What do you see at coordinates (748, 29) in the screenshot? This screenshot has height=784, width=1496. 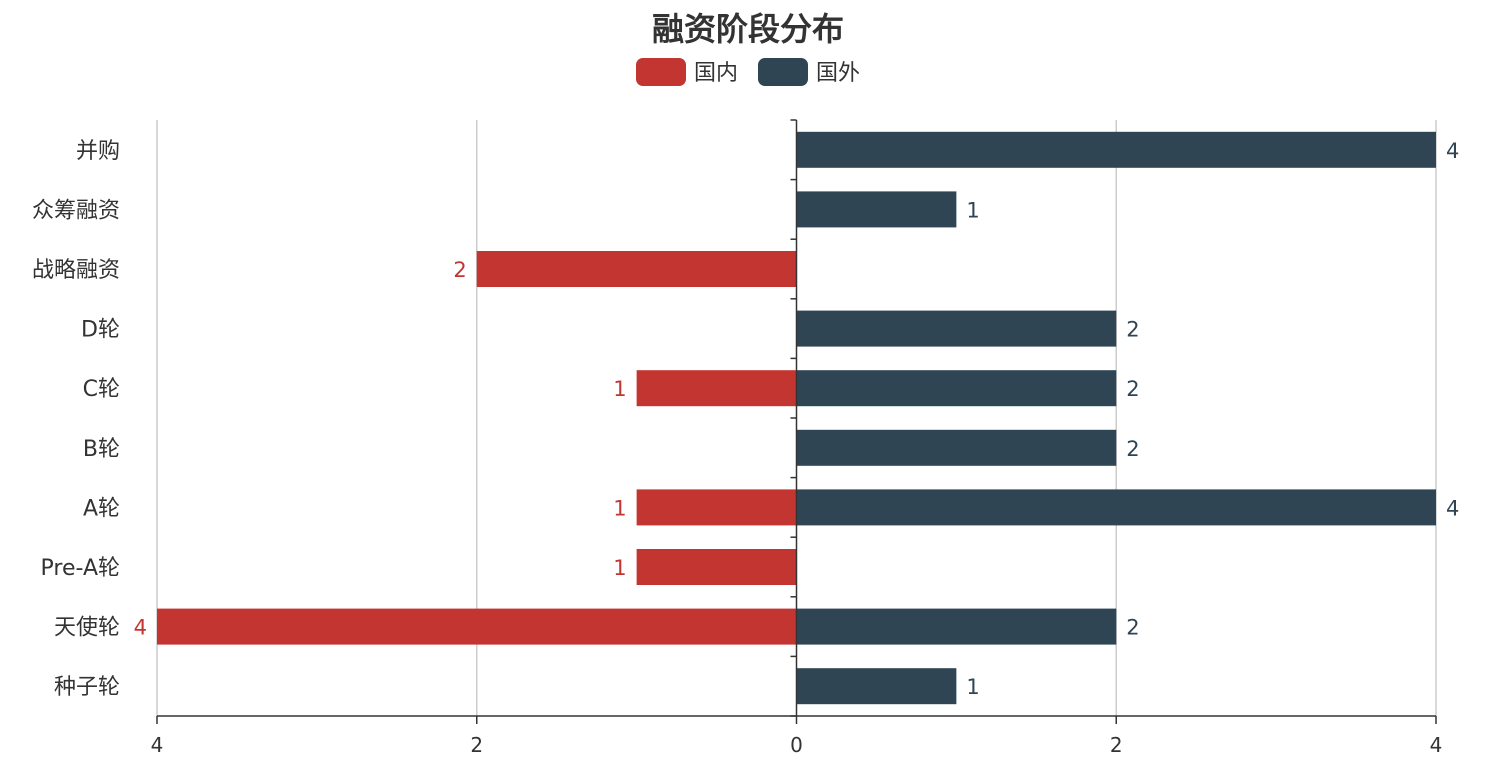 I see `chart-title: 融资阶段分布` at bounding box center [748, 29].